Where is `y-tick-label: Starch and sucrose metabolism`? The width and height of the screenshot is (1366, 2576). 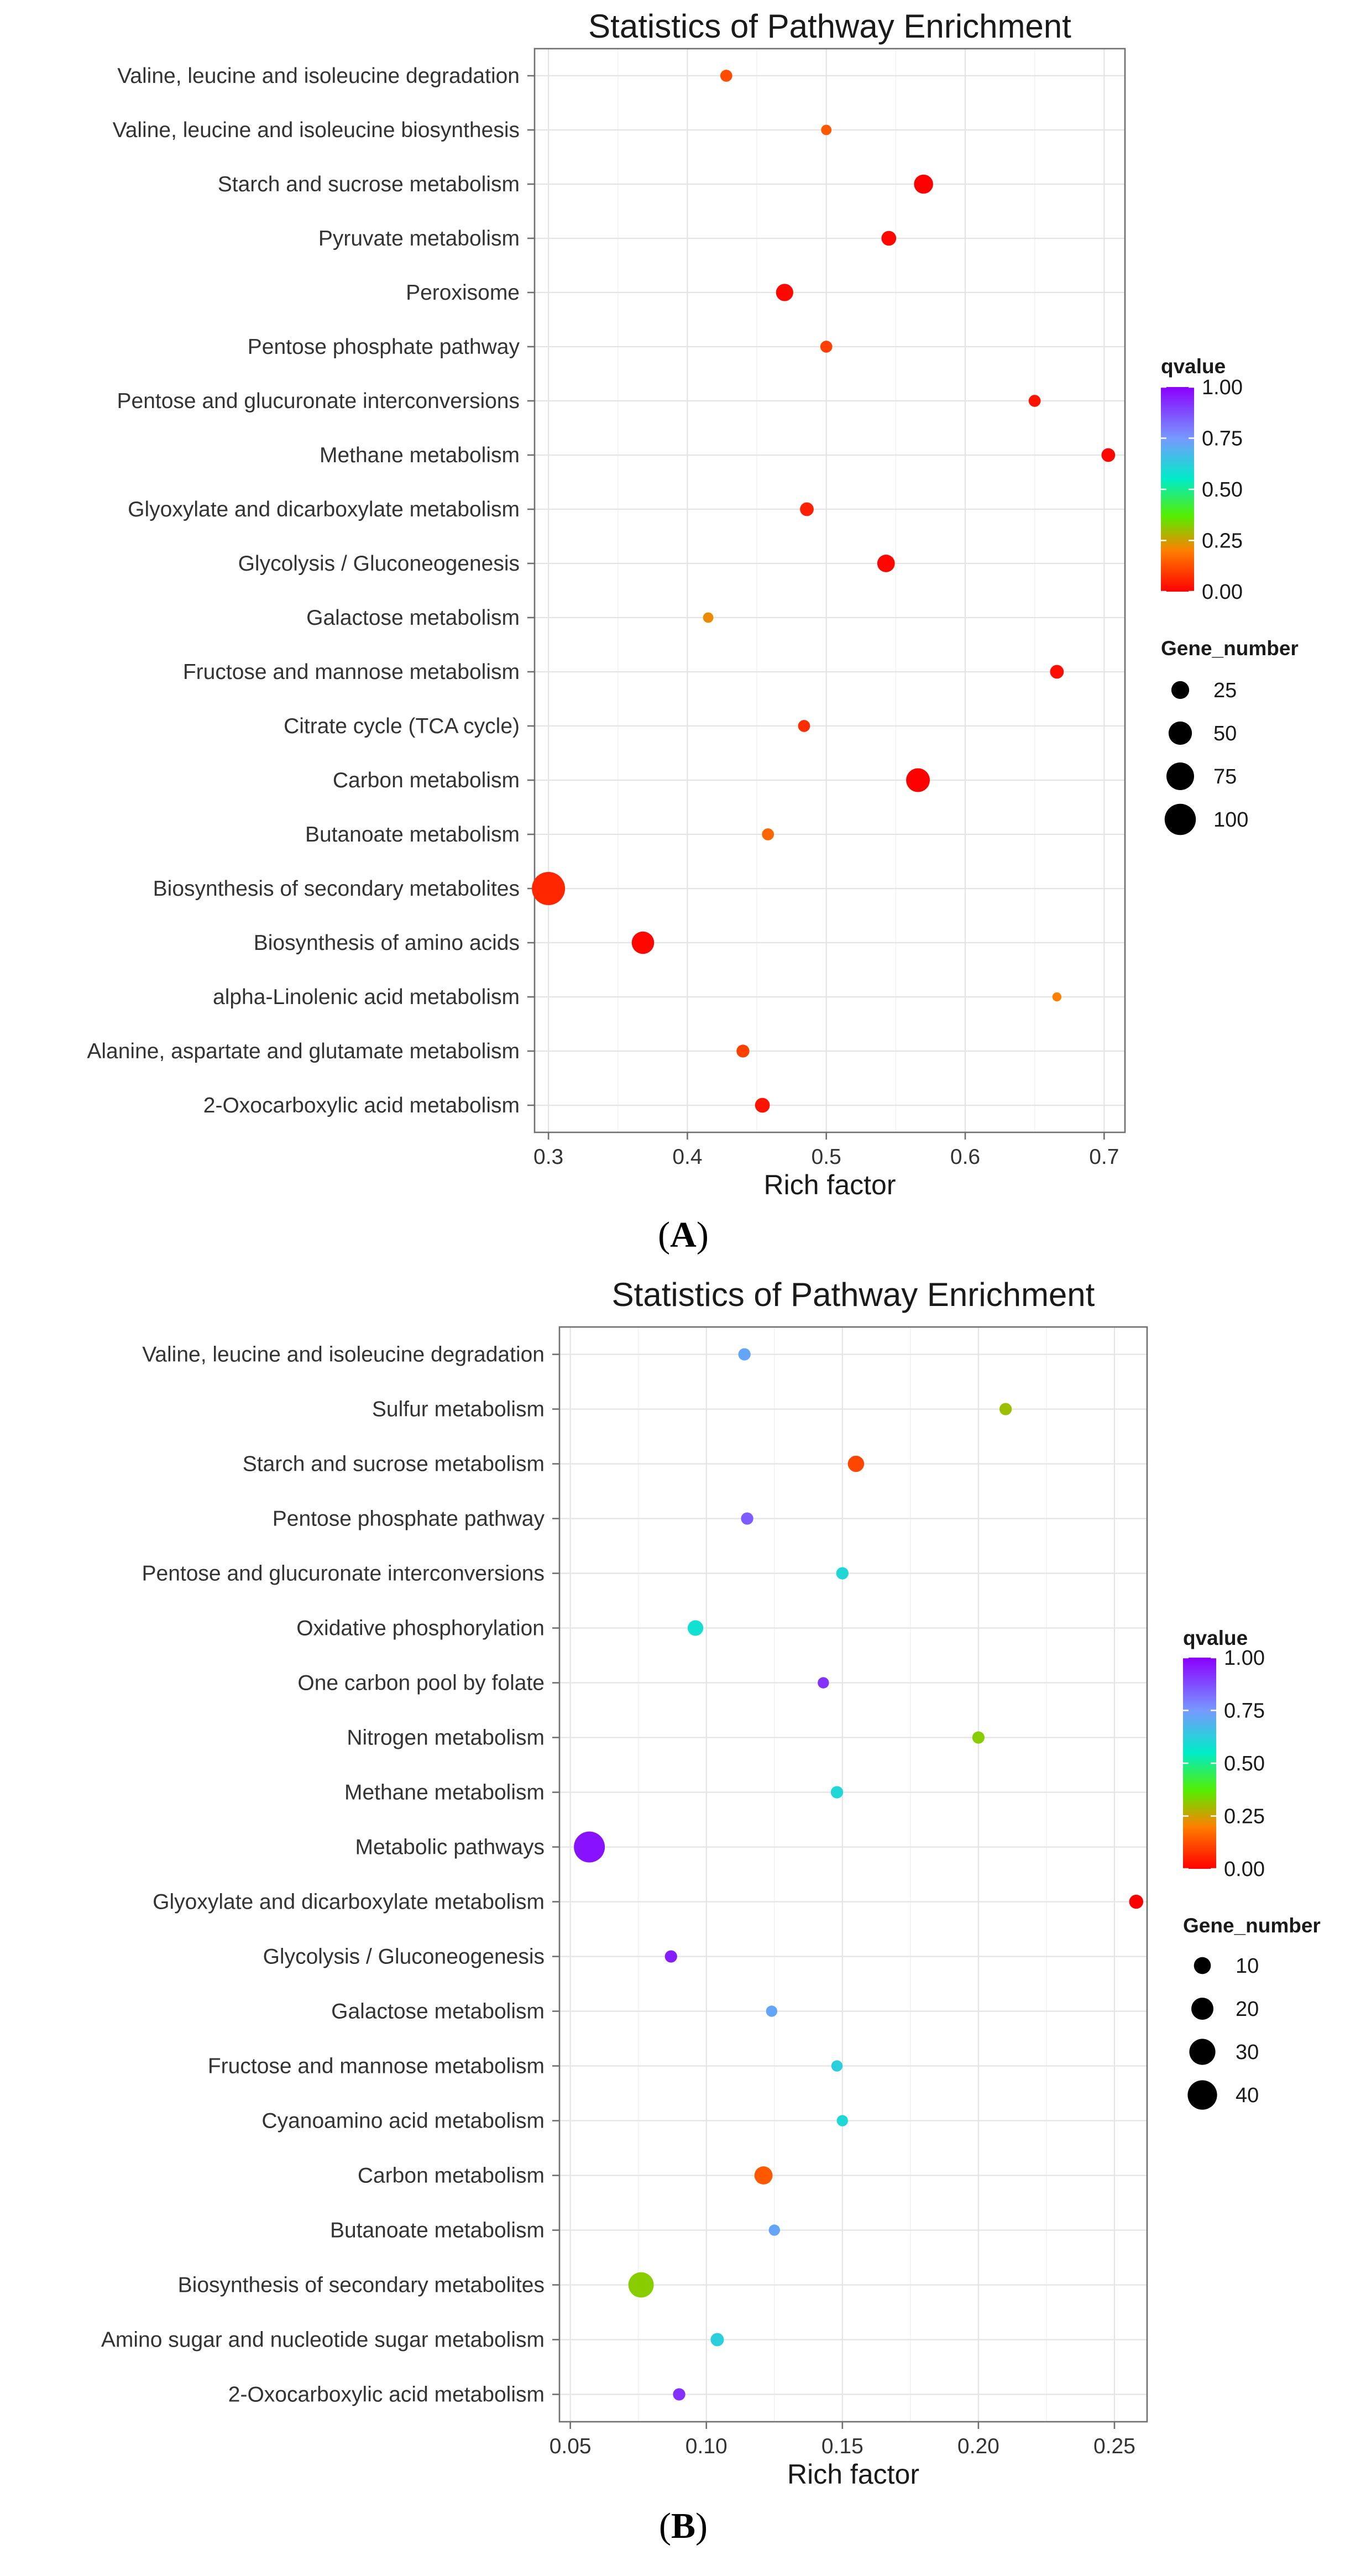
y-tick-label: Starch and sucrose metabolism is located at coordinates (369, 184).